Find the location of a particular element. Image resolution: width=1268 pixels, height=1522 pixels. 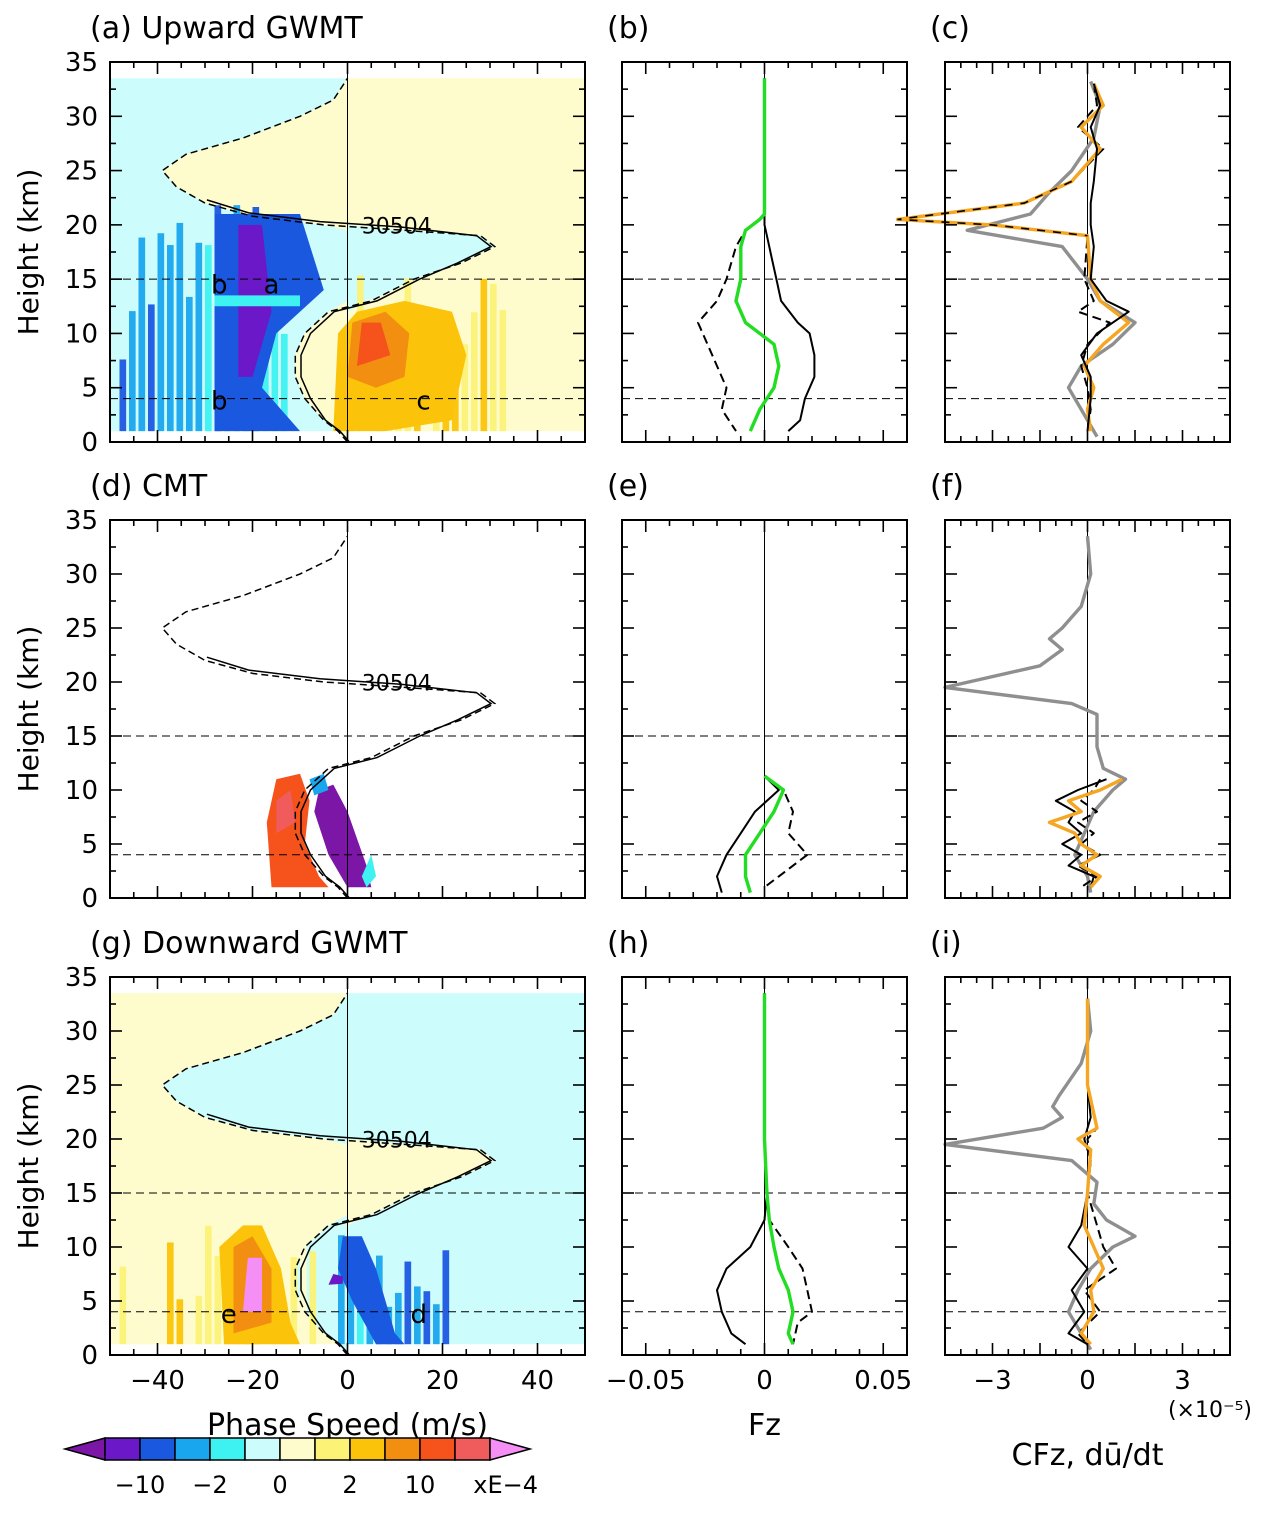

x-tick-label: 0 is located at coordinates (347, 1381).